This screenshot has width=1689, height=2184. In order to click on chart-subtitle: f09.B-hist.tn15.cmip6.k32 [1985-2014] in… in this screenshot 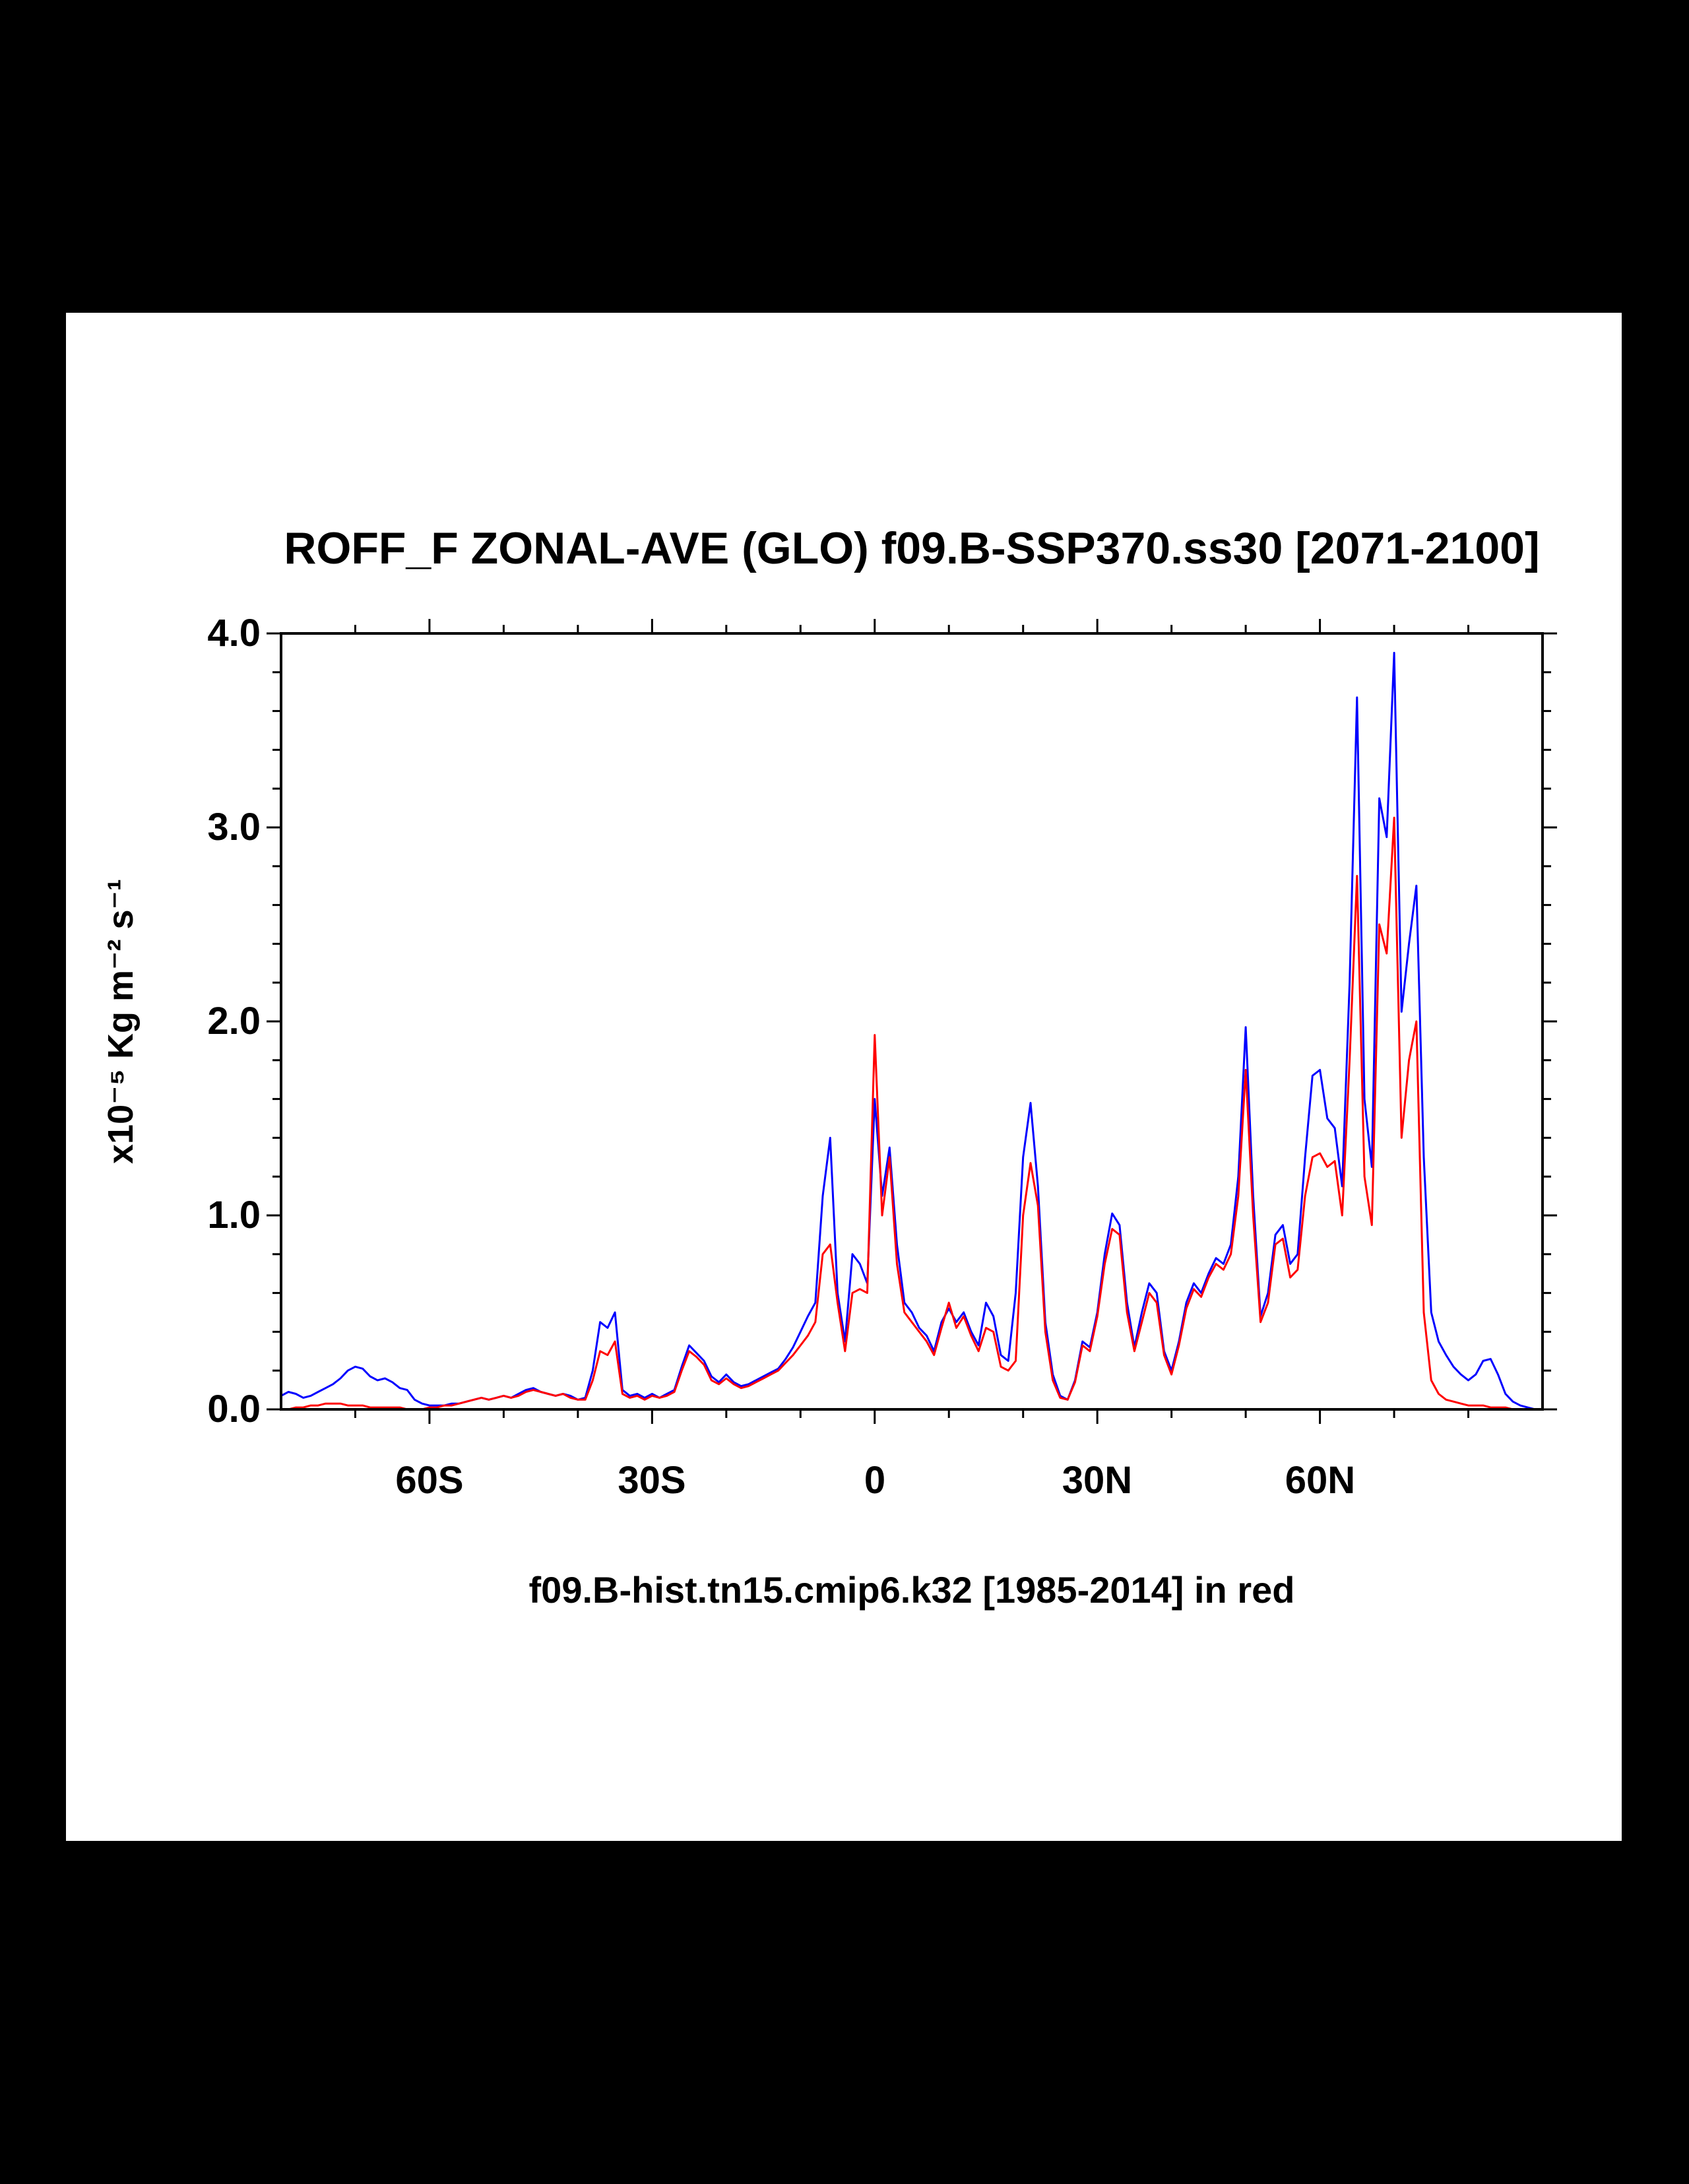, I will do `click(912, 1590)`.